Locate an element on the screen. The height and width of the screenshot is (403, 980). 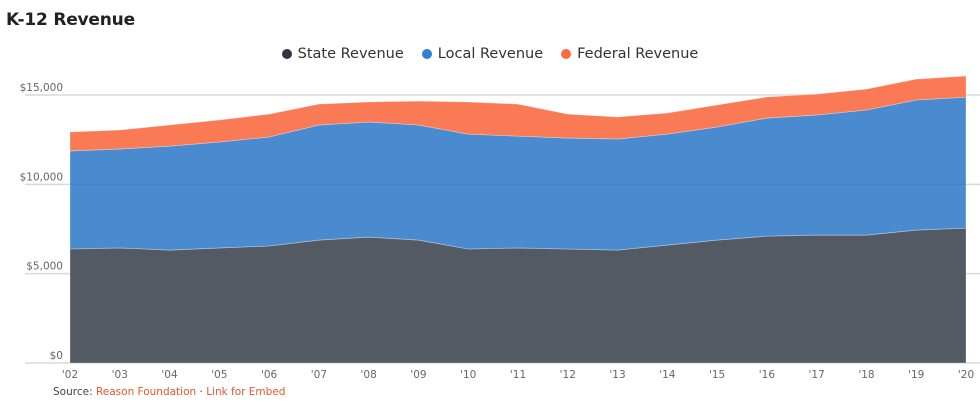
source-prefix: Source: is located at coordinates (74, 392).